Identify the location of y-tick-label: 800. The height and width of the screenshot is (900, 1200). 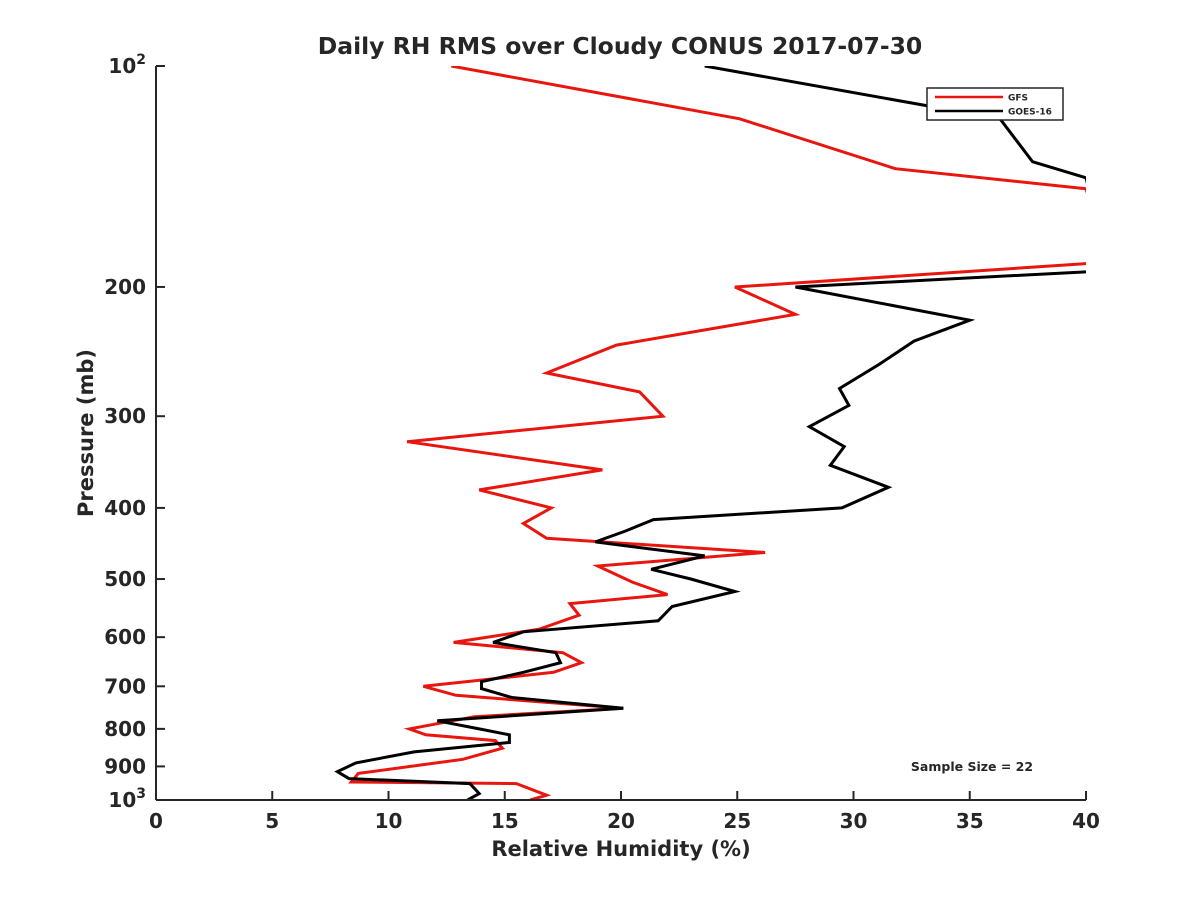
(125, 729).